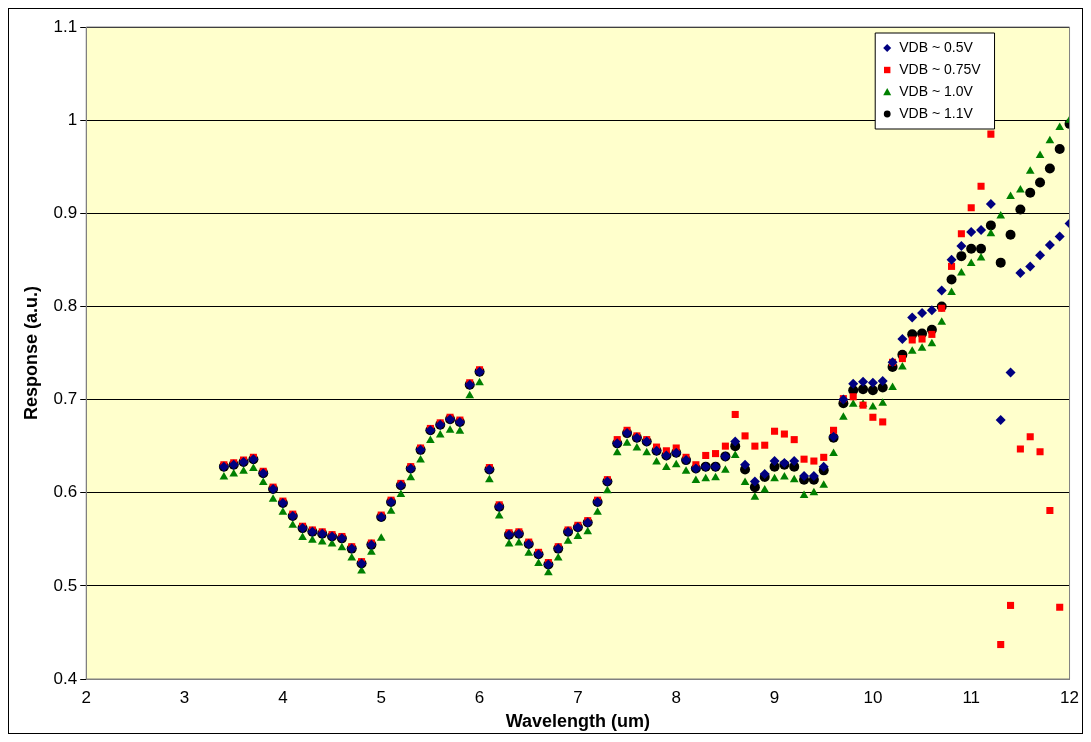  I want to click on x-tick-label: 12, so click(1070, 697).